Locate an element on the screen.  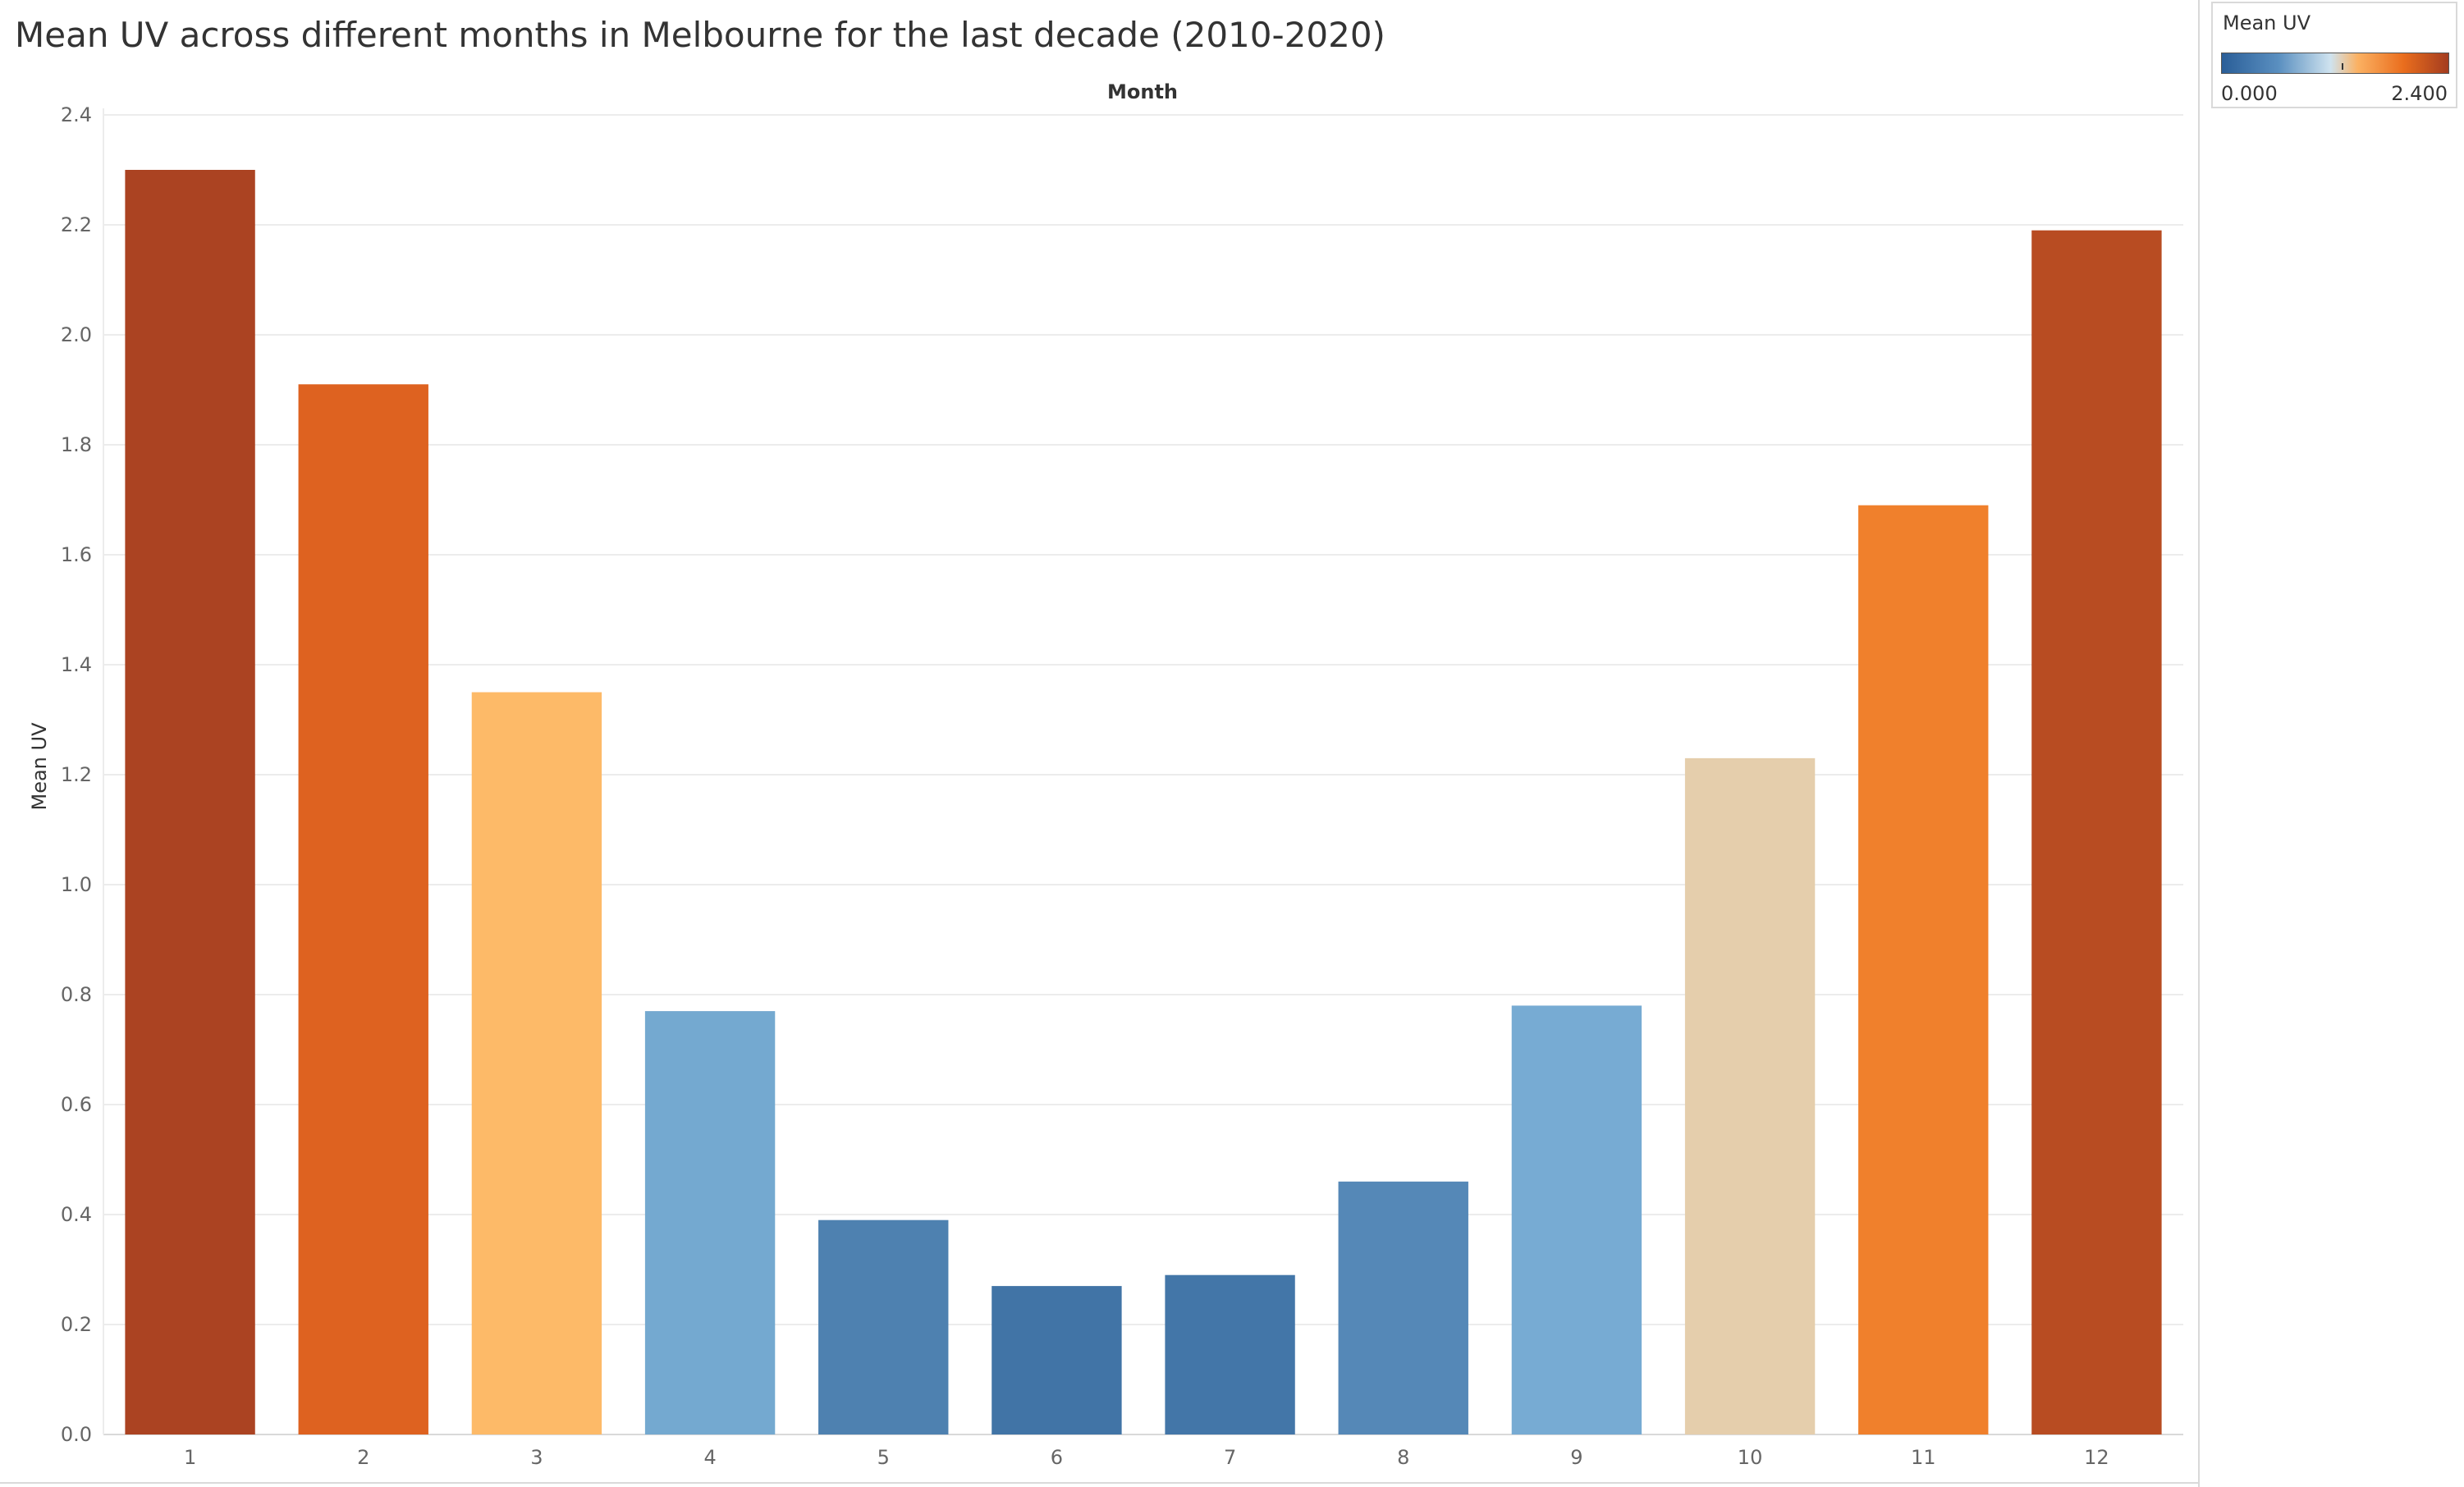
x-tick-labels: 1 2 3 4 5 6 7 8 9 10 11 12 is located at coordinates (1146, 1458).